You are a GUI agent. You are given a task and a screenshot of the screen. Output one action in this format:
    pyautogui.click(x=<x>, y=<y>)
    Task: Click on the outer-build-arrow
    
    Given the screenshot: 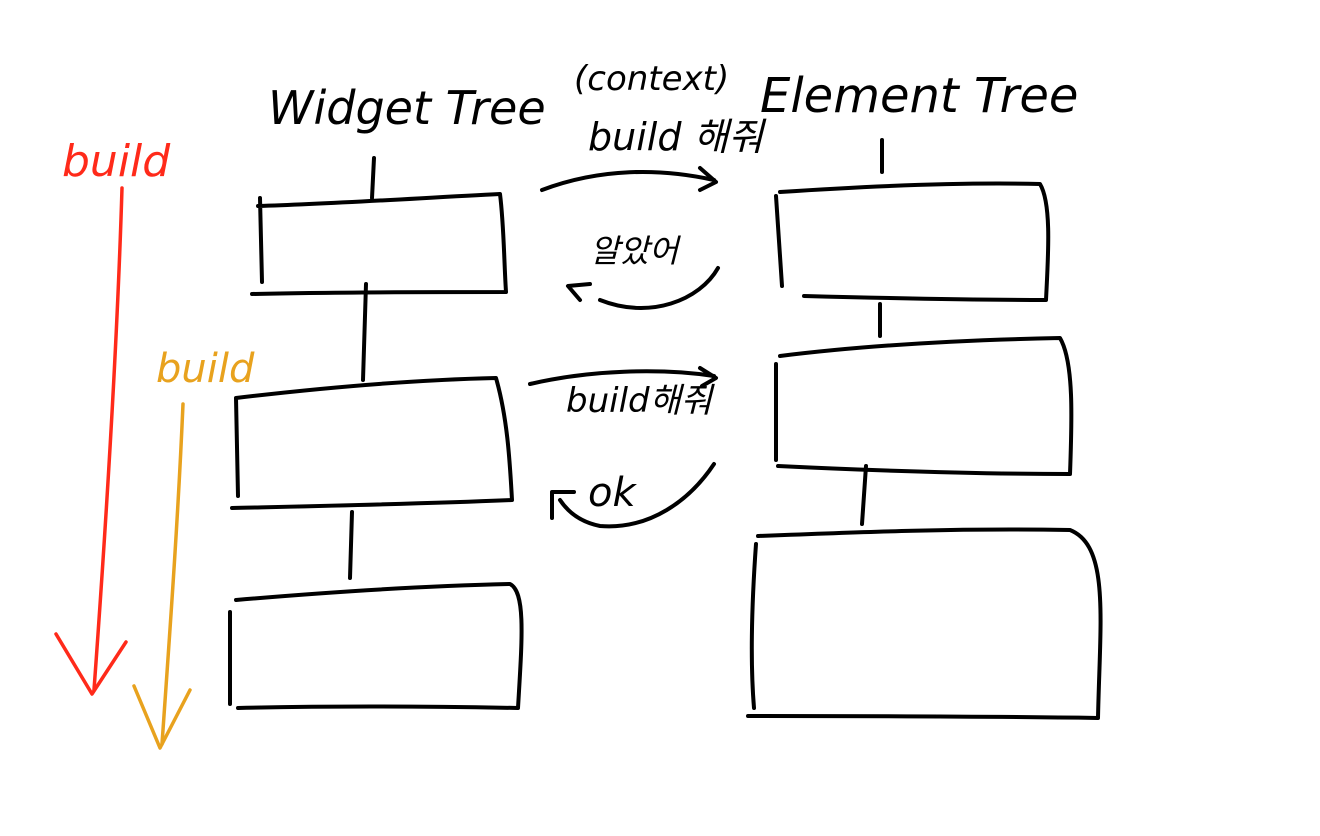 What is the action you would take?
    pyautogui.click(x=91, y=441)
    